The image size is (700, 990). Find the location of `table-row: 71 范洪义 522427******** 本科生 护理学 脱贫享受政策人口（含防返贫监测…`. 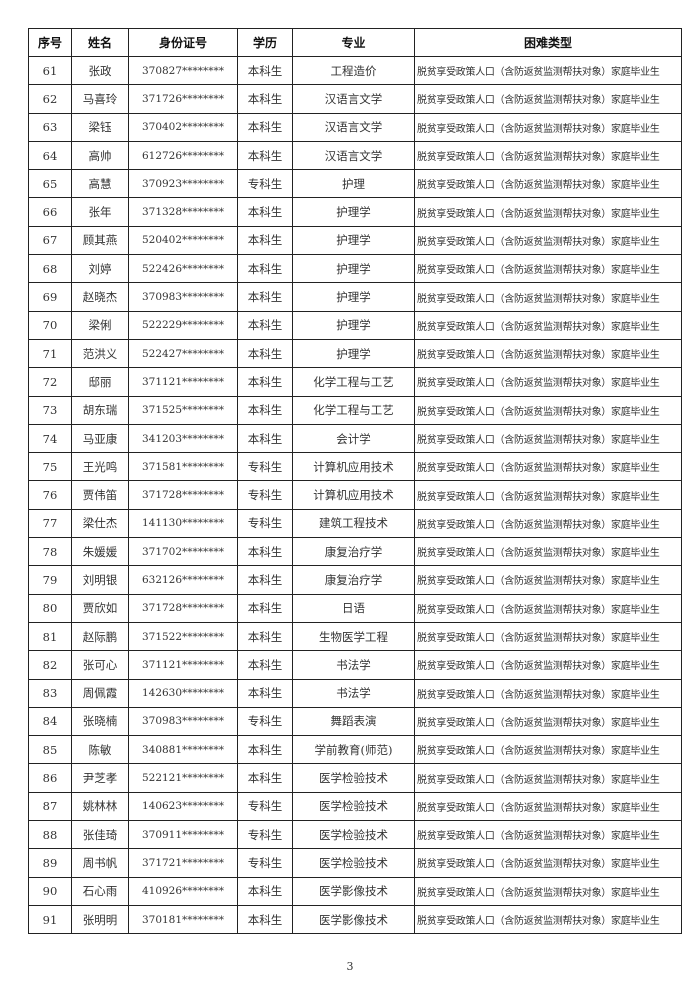

table-row: 71 范洪义 522427******** 本科生 护理学 脱贫享受政策人口（含防返贫监测… is located at coordinates (355, 353).